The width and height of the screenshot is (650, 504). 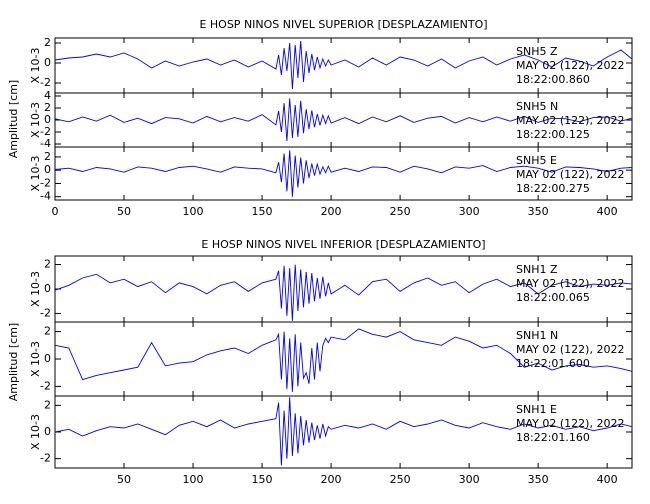 What do you see at coordinates (537, 106) in the screenshot?
I see `trace-annotation: SNH5 N` at bounding box center [537, 106].